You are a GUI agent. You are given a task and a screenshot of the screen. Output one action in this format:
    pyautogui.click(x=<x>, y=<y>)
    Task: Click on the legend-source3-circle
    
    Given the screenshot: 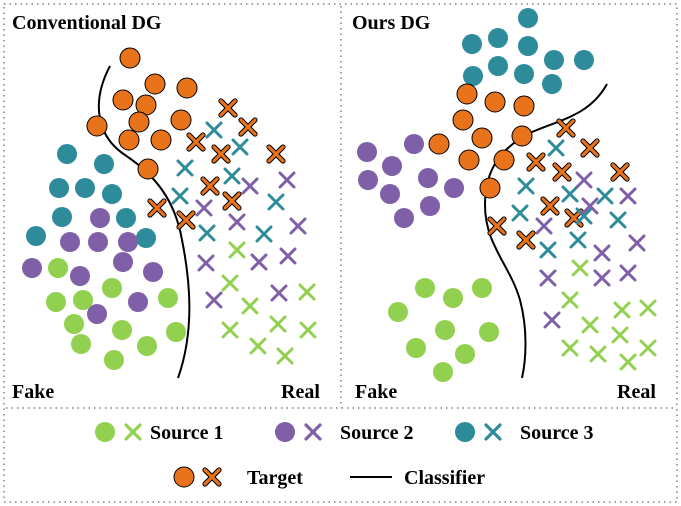 What is the action you would take?
    pyautogui.click(x=465, y=432)
    